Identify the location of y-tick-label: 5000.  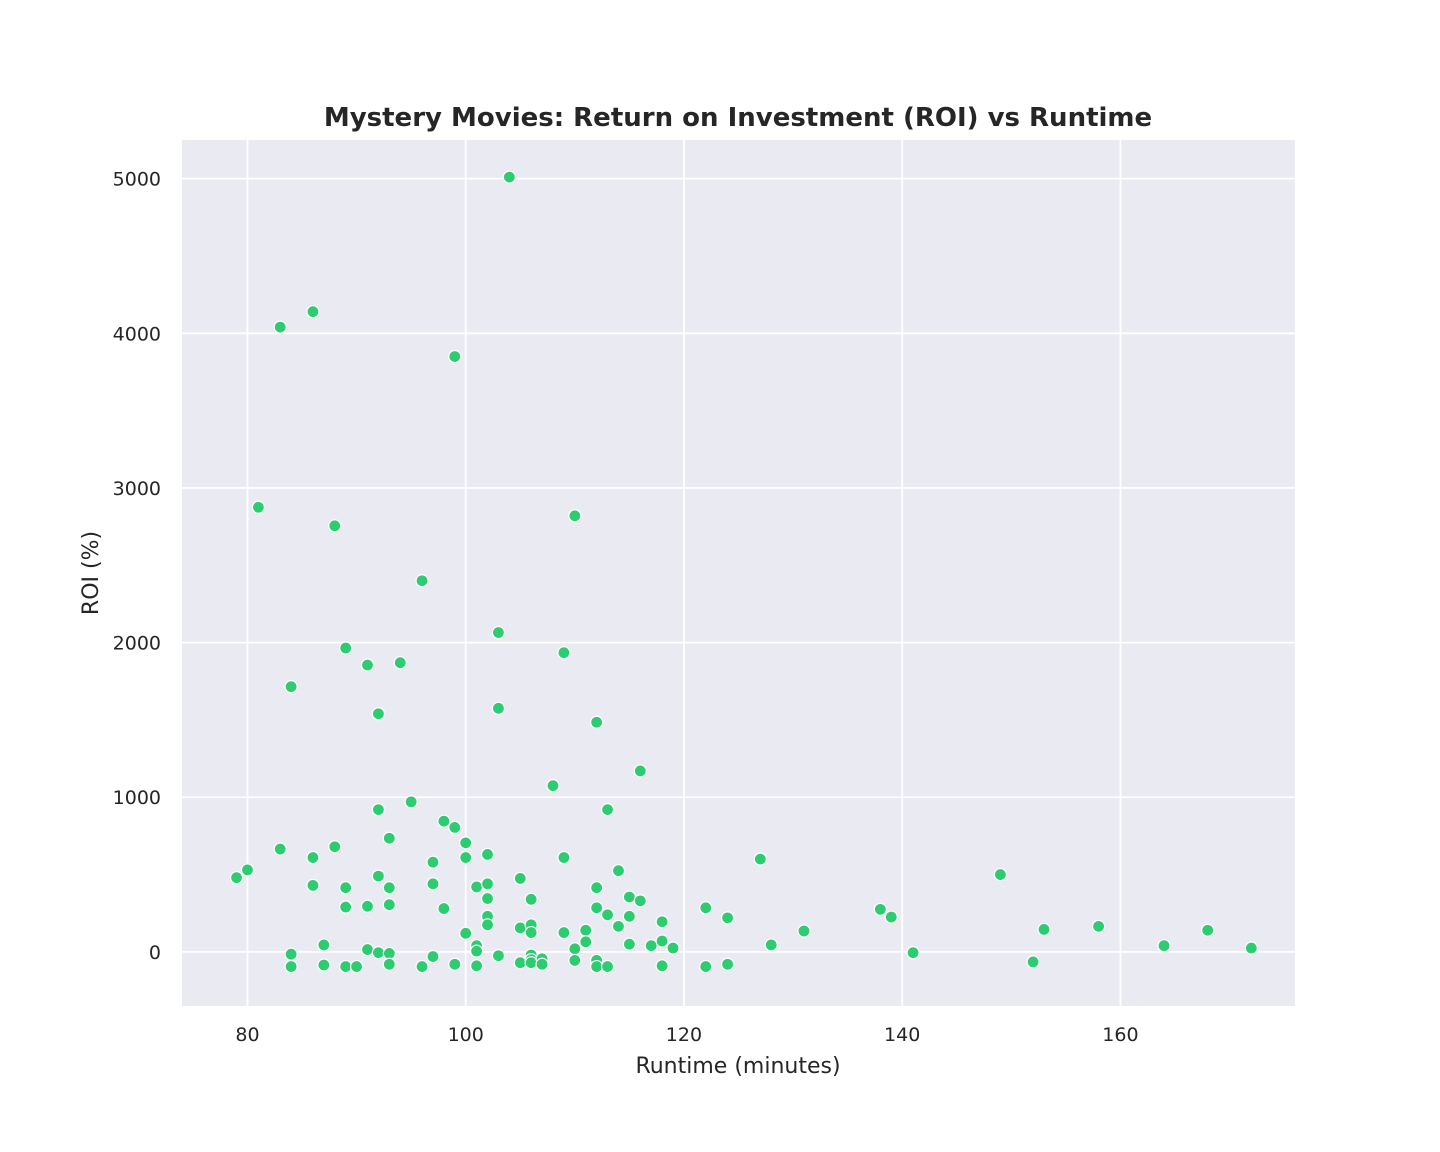
(137, 180).